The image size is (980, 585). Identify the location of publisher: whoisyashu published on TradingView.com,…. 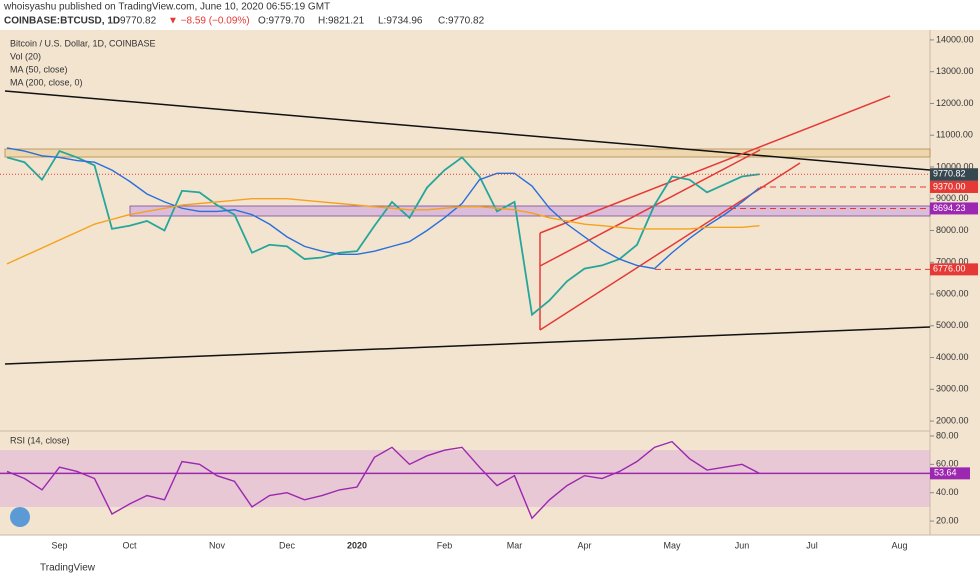
(166, 7).